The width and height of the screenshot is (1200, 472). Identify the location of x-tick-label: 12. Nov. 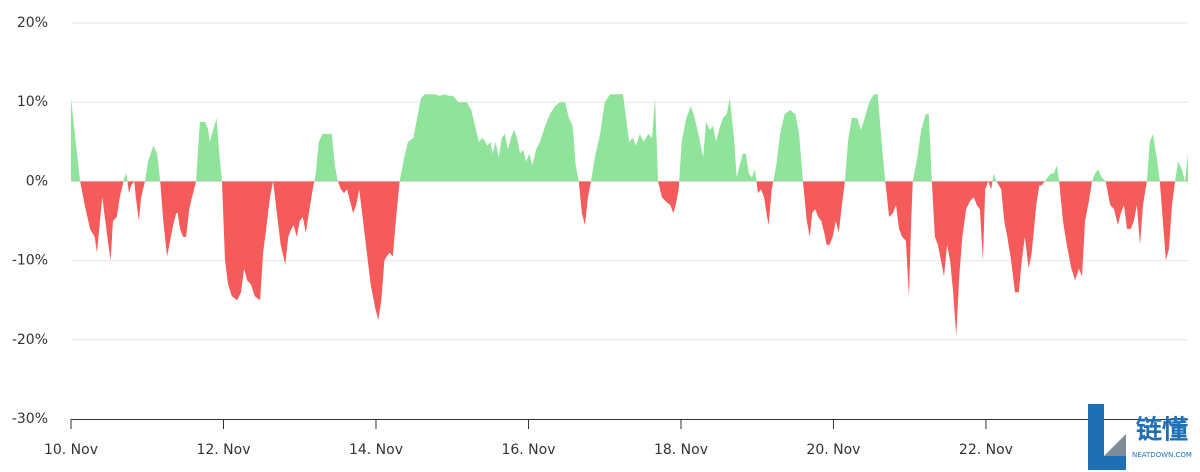
(223, 450).